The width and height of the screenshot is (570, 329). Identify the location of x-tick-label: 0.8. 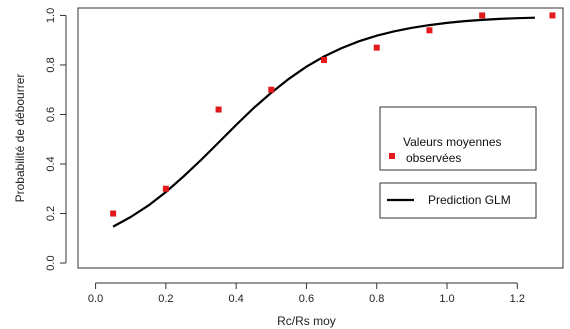
(376, 299).